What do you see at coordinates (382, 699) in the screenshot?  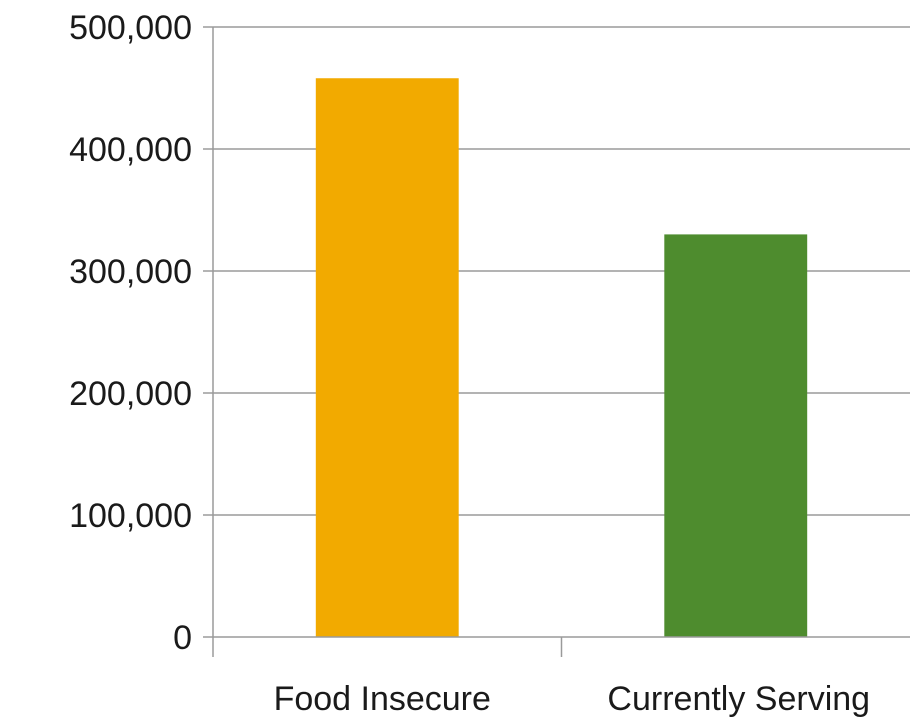 I see `x-category-label: Food Insecure` at bounding box center [382, 699].